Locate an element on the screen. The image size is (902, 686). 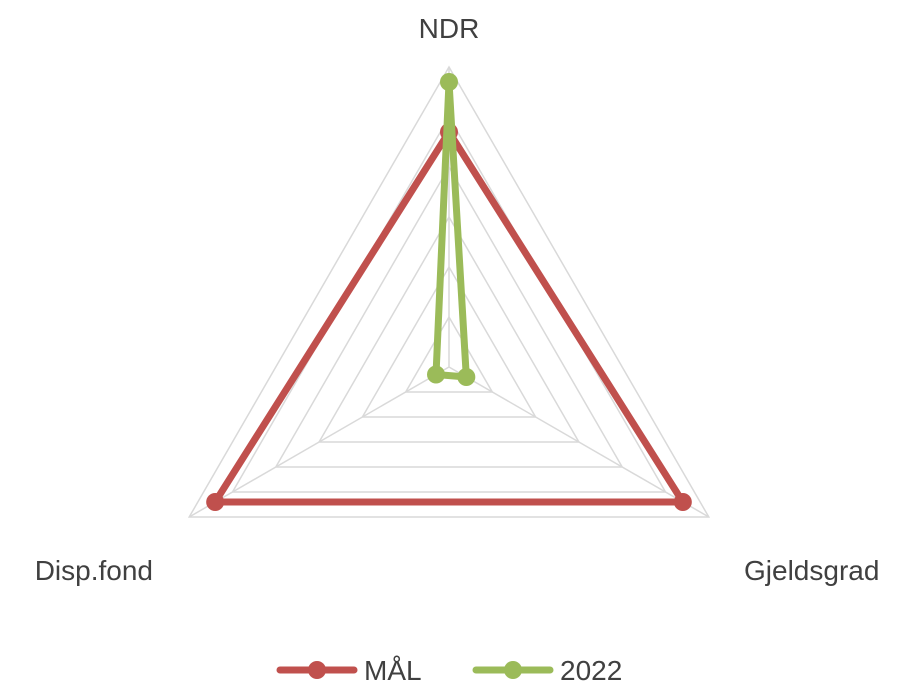
series-line-2022 is located at coordinates (451, 229).